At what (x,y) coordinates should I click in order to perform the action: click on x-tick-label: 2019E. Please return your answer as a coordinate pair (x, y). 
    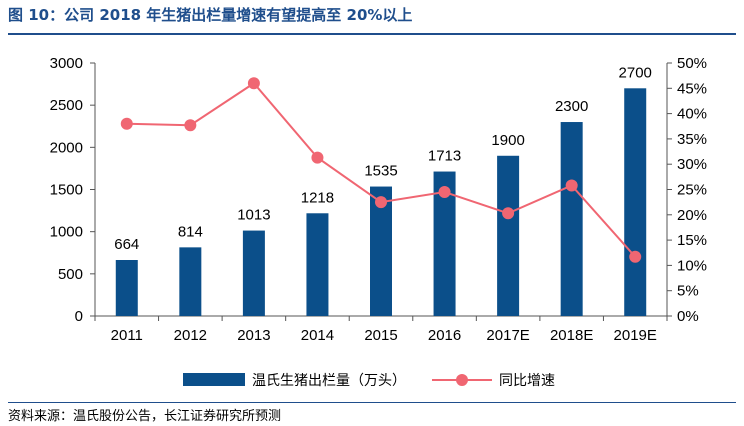
    Looking at the image, I should click on (635, 335).